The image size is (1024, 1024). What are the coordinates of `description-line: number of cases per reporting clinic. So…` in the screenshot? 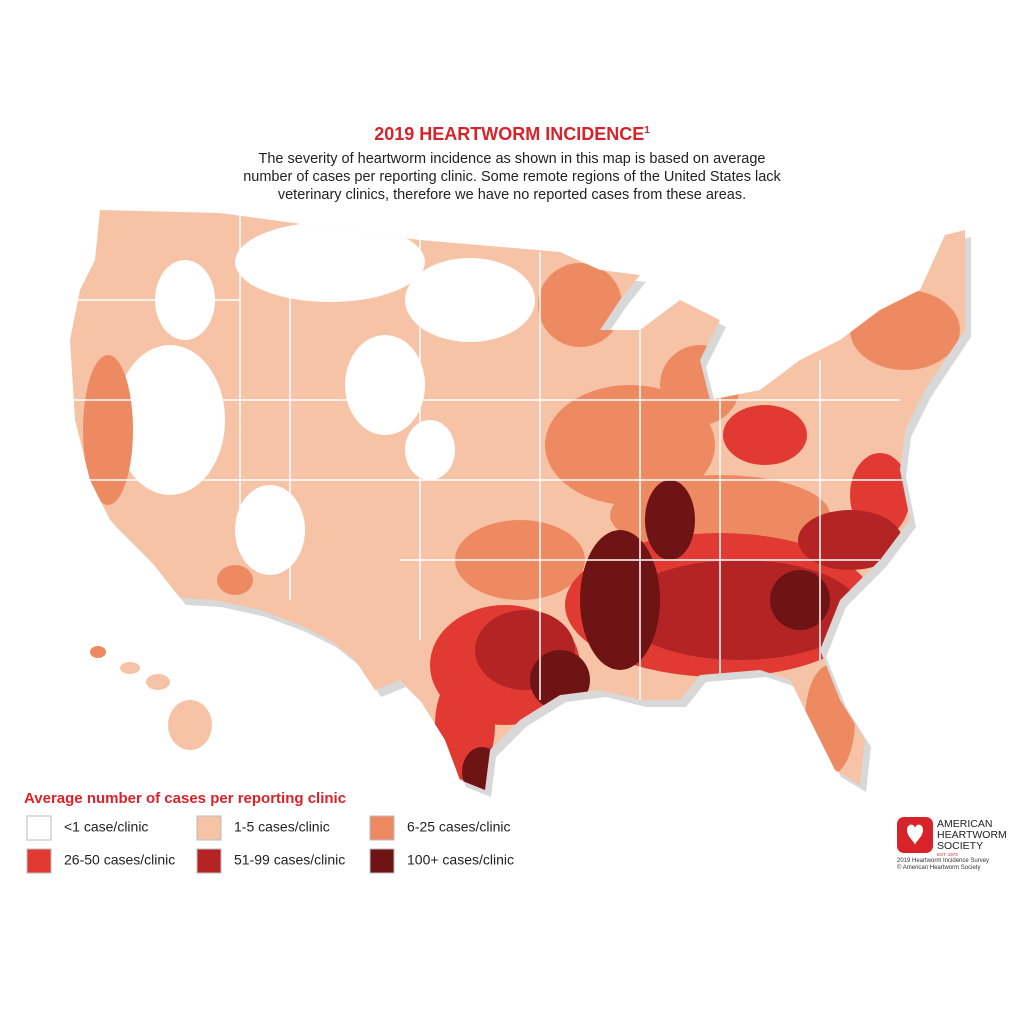 It's located at (512, 177).